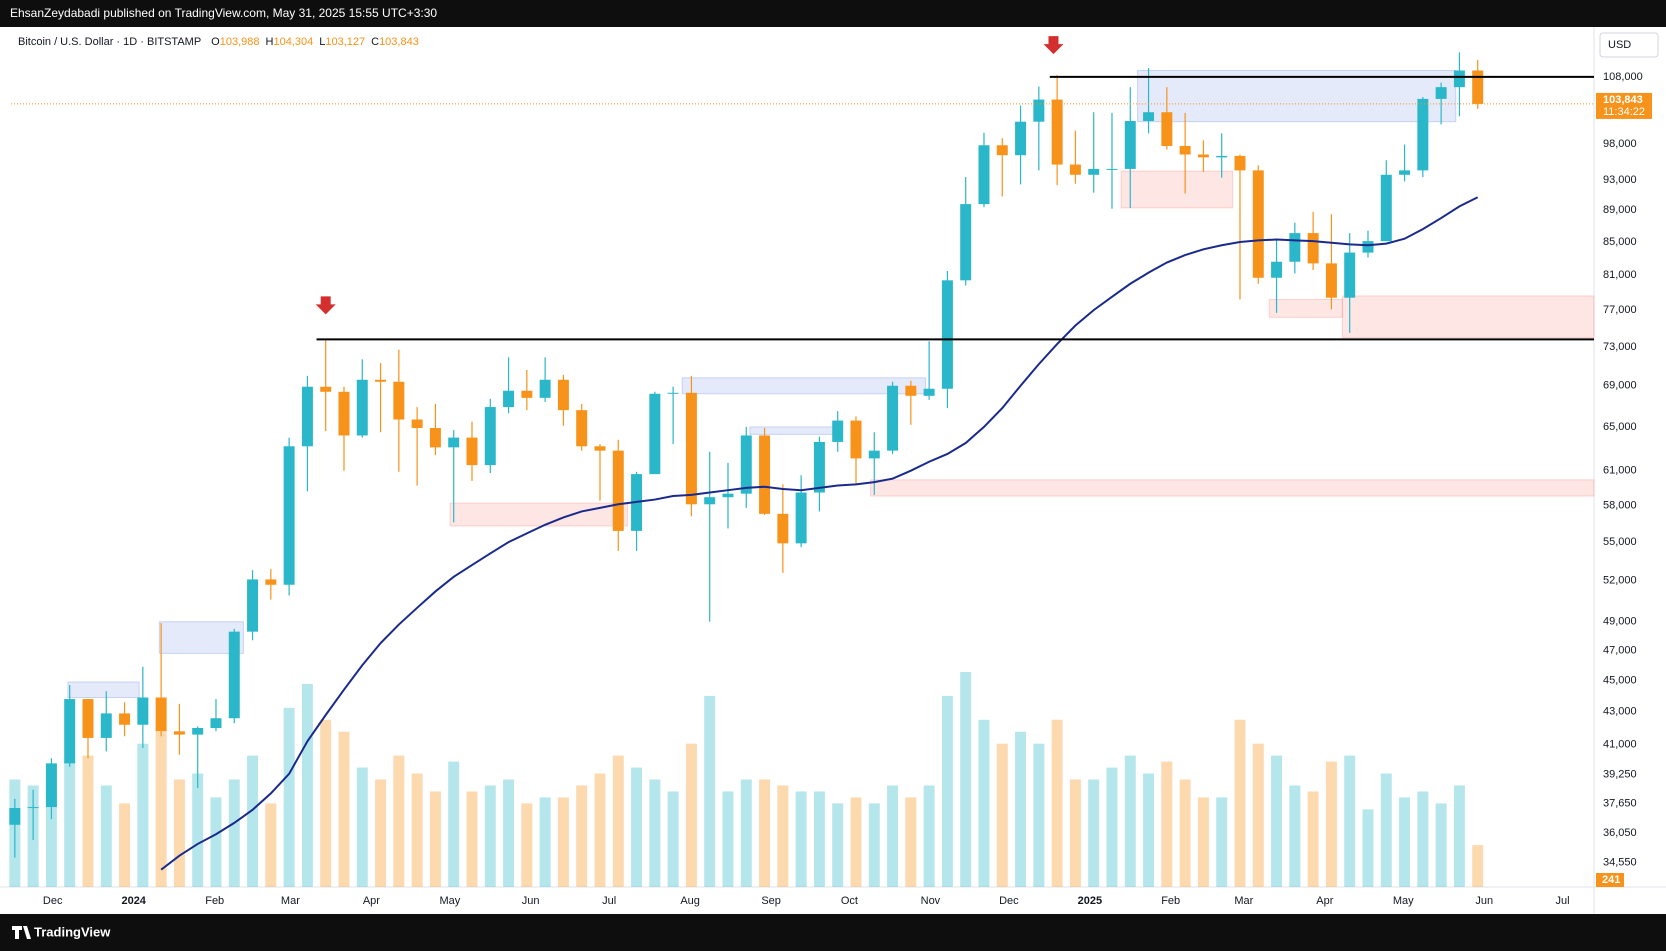  What do you see at coordinates (399, 42) in the screenshot?
I see `ohlc-value: 103,843` at bounding box center [399, 42].